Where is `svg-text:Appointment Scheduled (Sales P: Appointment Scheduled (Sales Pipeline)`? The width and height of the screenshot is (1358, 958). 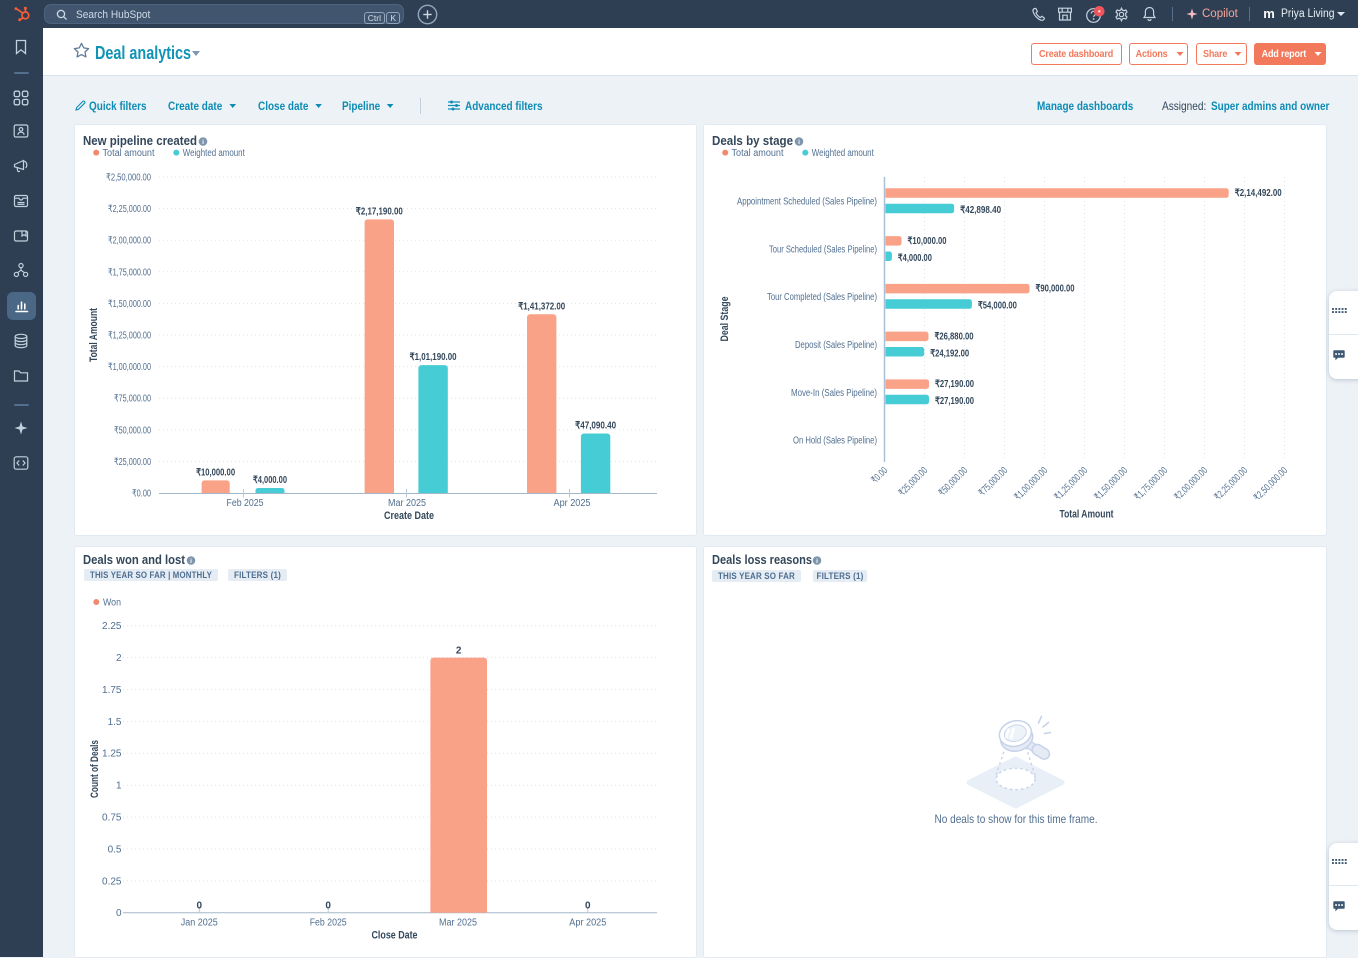
svg-text:Appointment Scheduled (Sales P: Appointment Scheduled (Sales Pipeline) is located at coordinates (807, 202).